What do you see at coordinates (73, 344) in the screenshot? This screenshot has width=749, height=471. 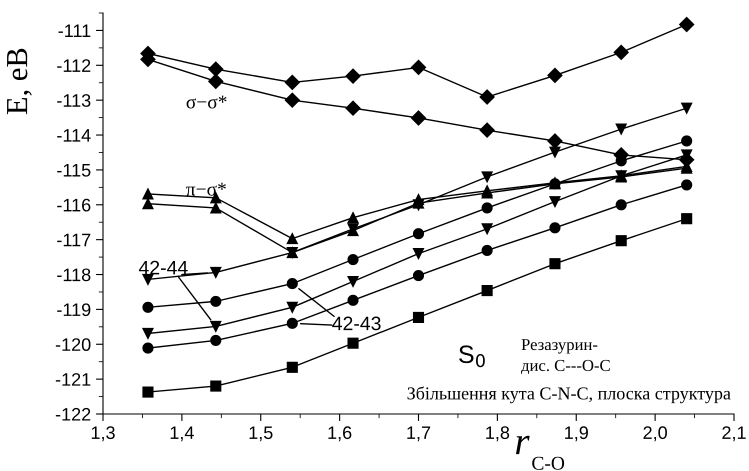 I see `y-tick-label: -120` at bounding box center [73, 344].